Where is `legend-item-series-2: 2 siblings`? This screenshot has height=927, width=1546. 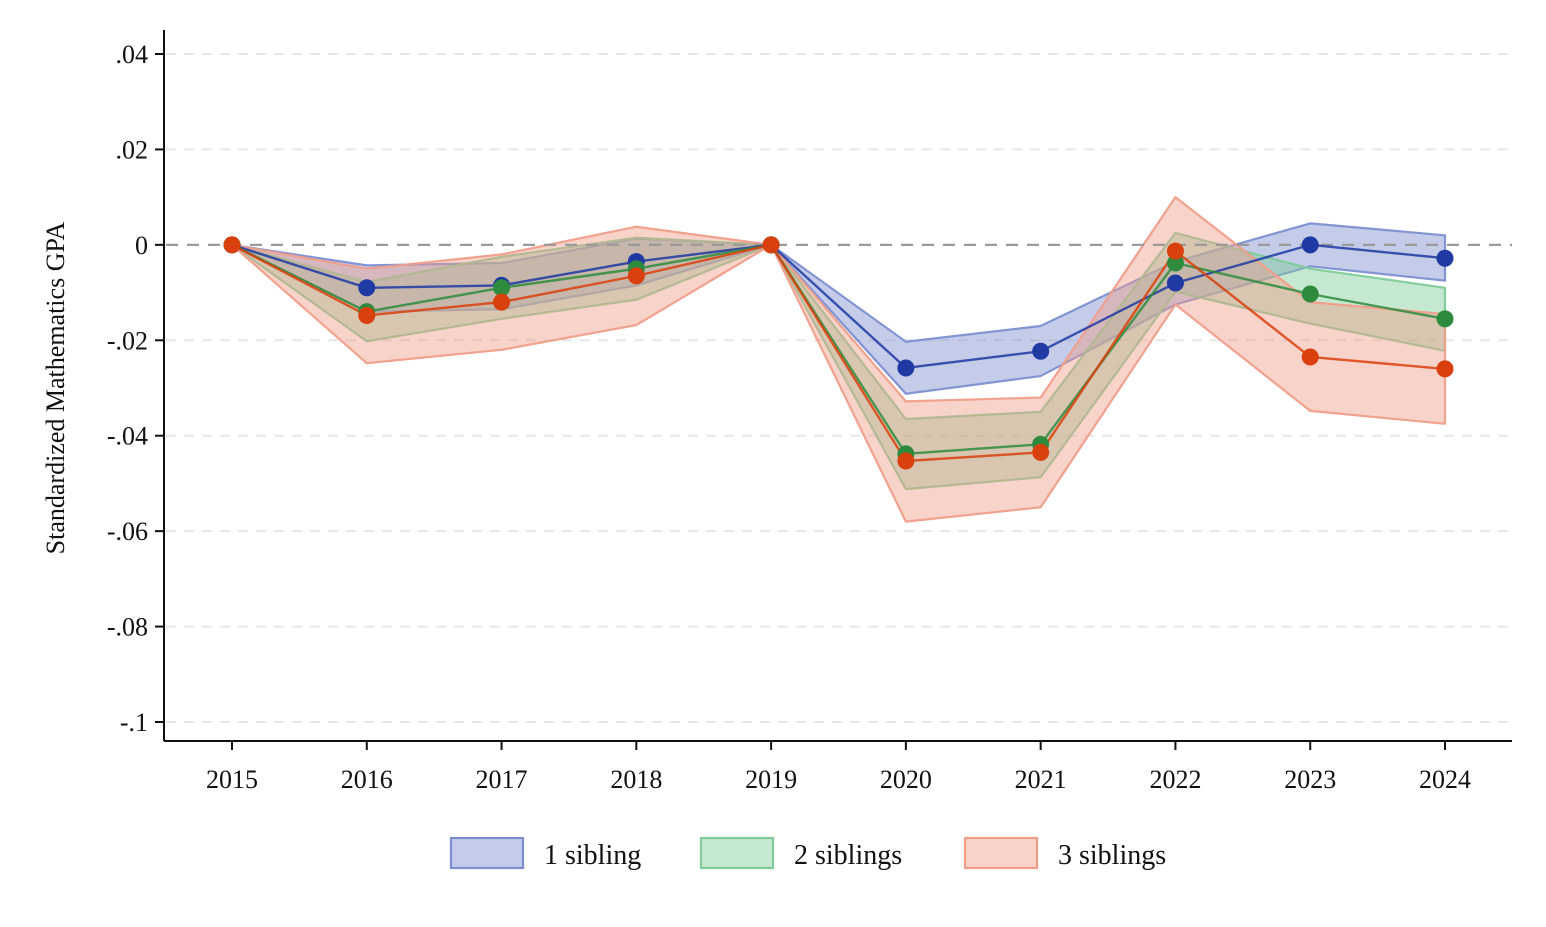
legend-item-series-2: 2 siblings is located at coordinates (800, 853).